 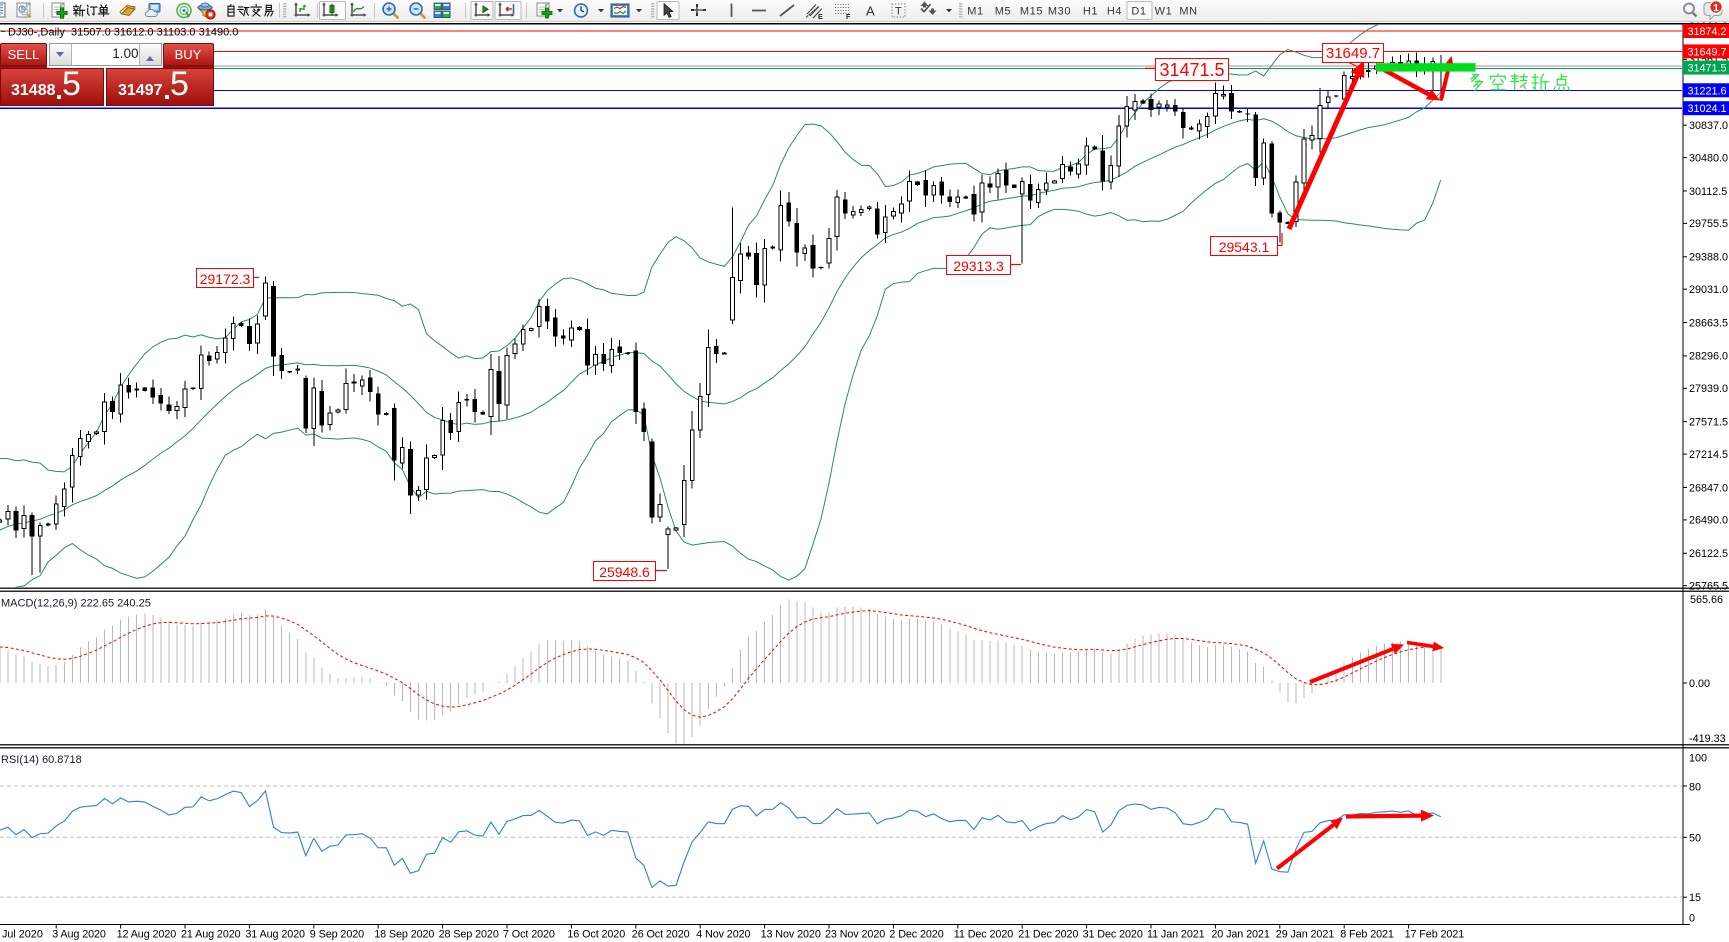 What do you see at coordinates (211, 935) in the screenshot?
I see `svg-text: 21 Aug 2020` at bounding box center [211, 935].